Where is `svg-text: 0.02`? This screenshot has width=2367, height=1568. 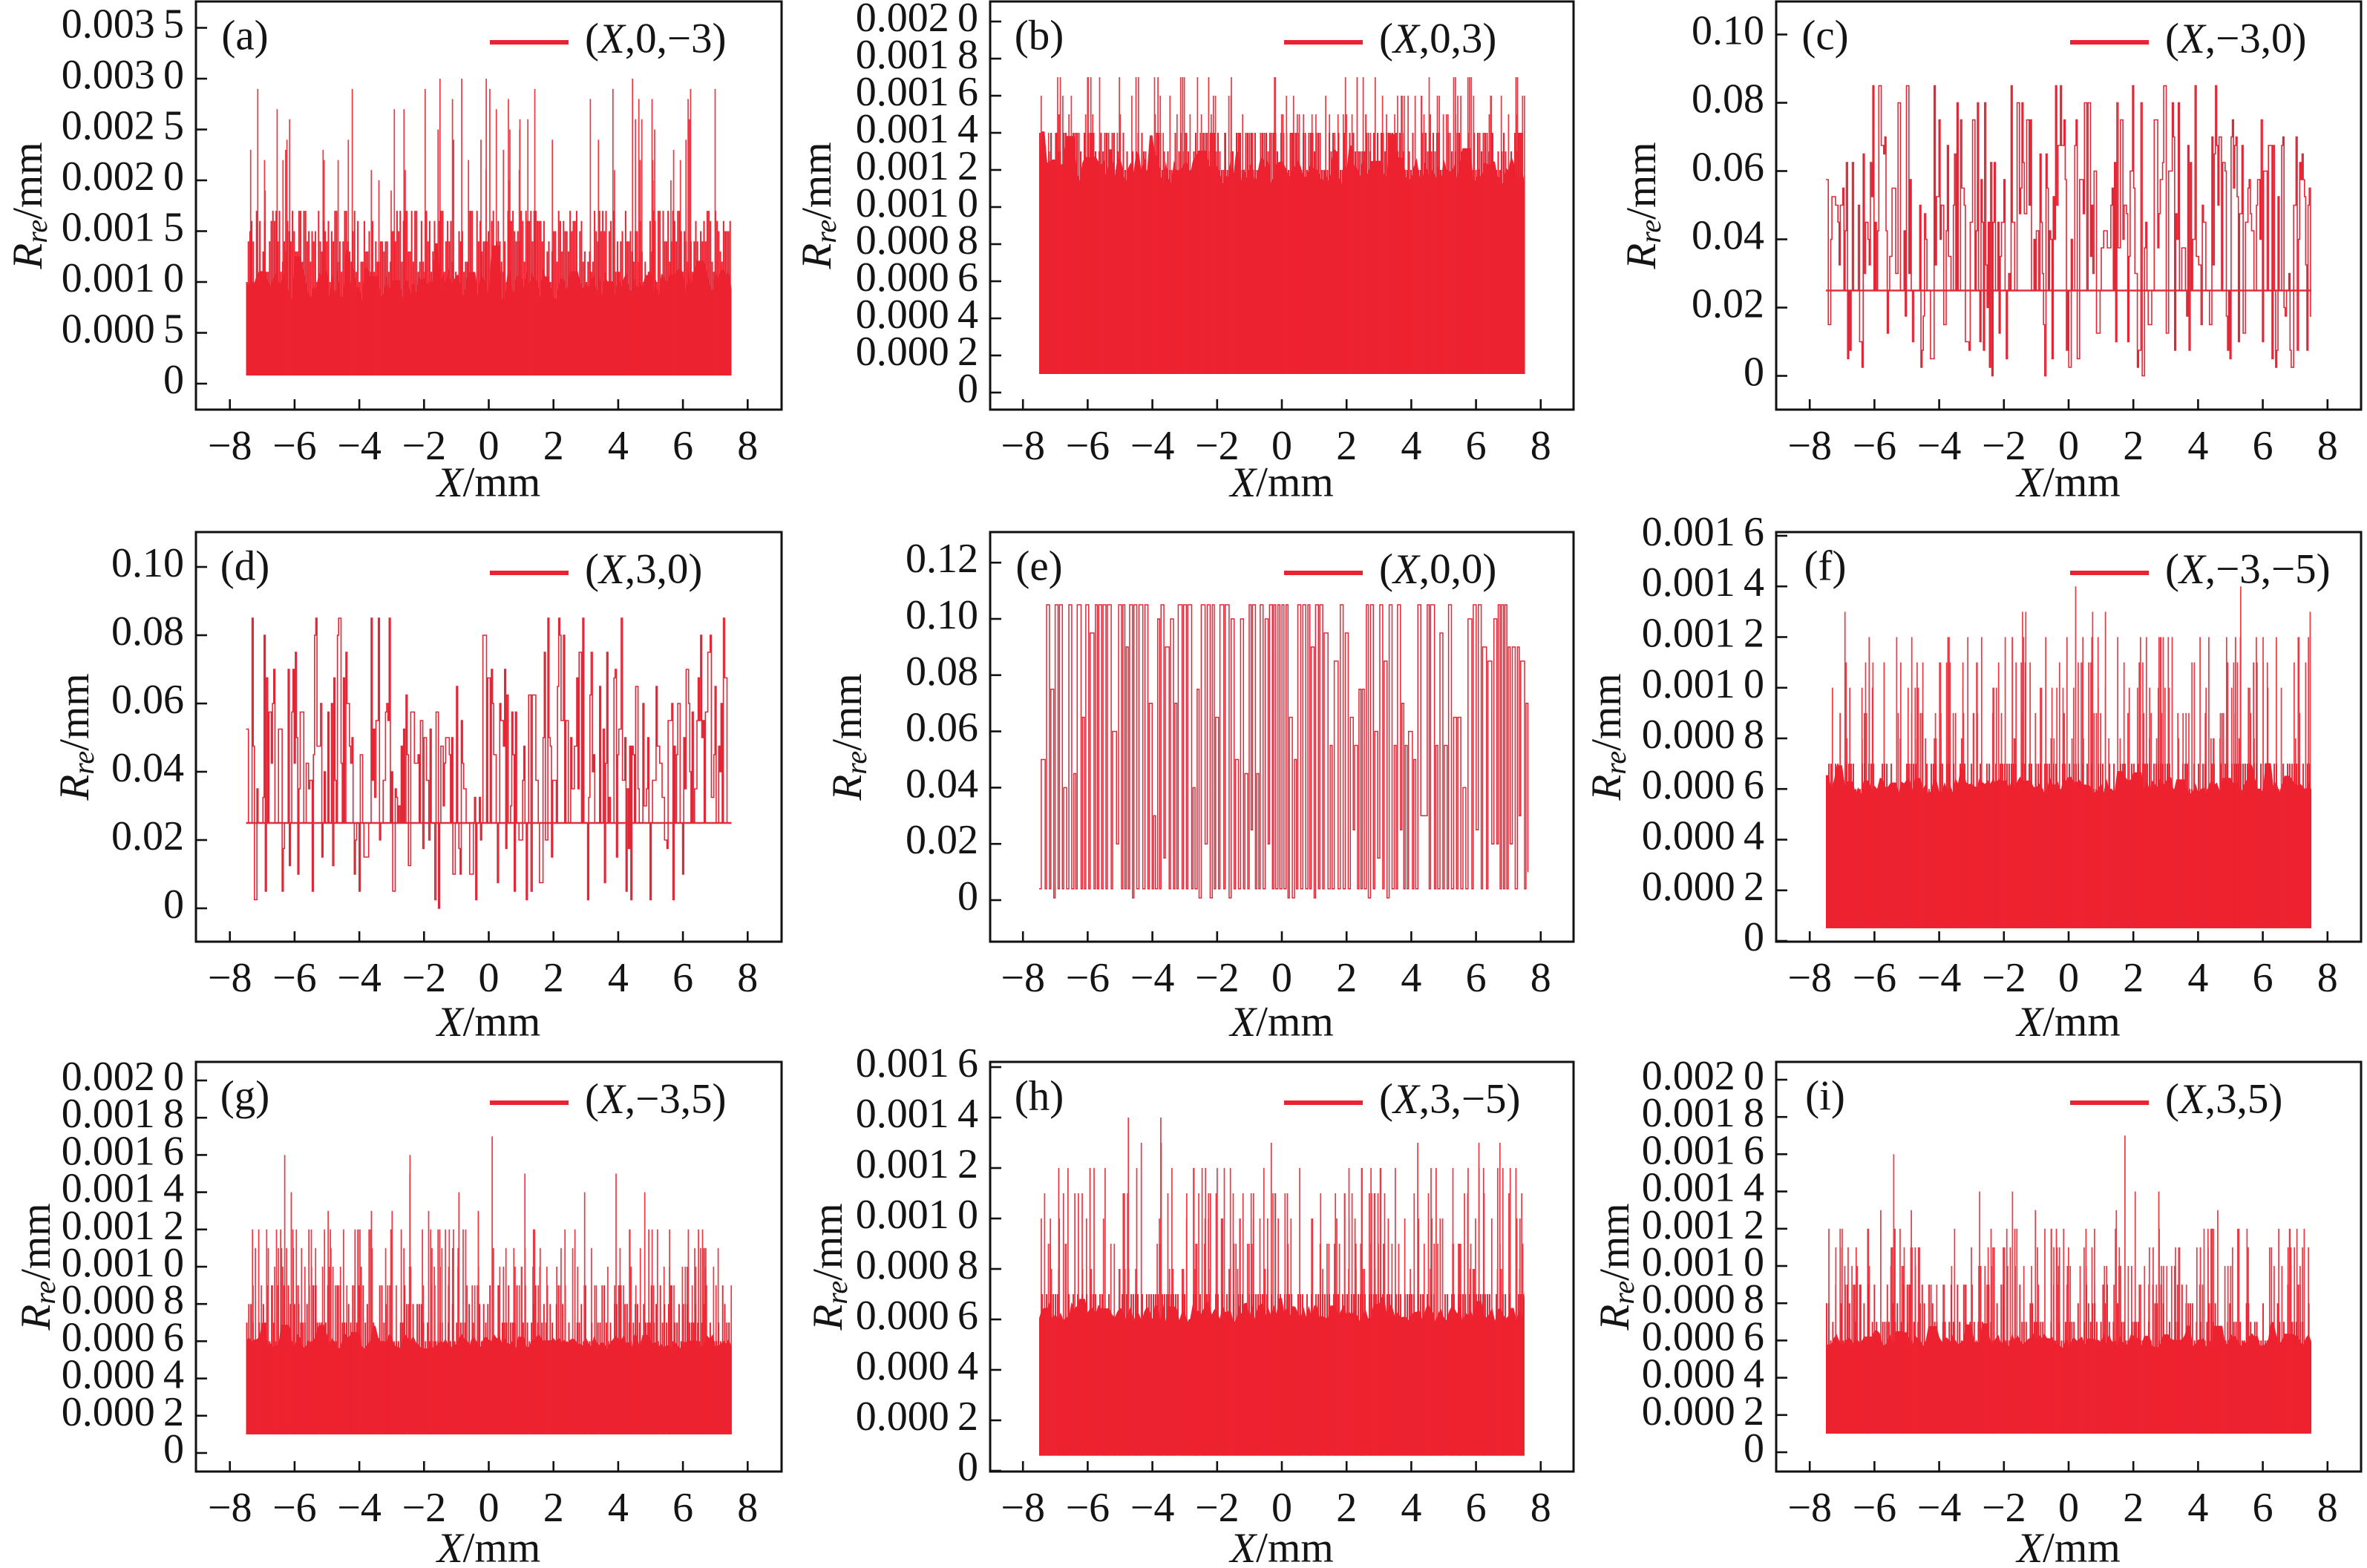
svg-text: 0.02 is located at coordinates (1728, 304).